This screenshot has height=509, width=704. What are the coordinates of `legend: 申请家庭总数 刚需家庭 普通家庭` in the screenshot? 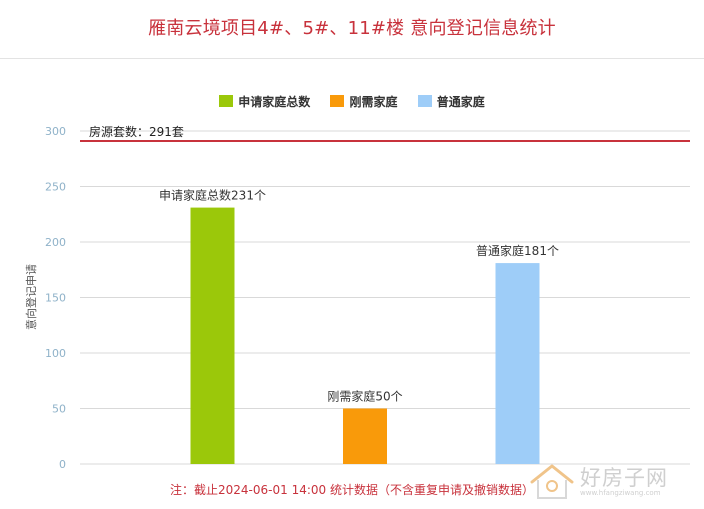 It's located at (352, 101).